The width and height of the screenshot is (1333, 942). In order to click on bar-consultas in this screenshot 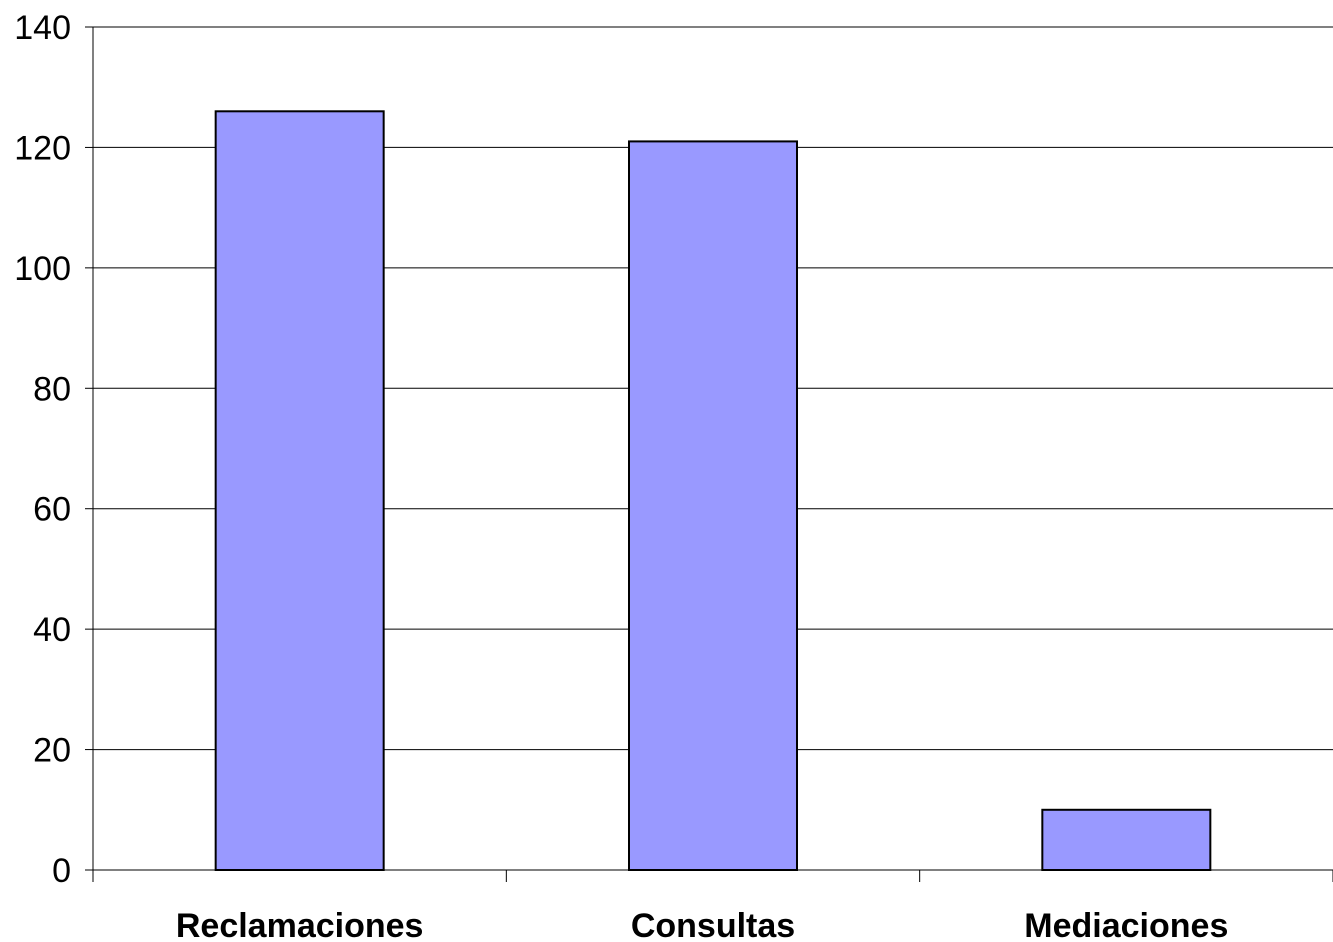, I will do `click(713, 505)`.